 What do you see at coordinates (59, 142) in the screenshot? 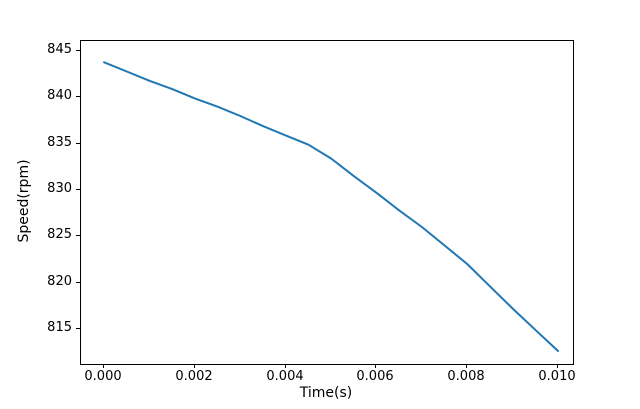
I see `y-tick-label: 835` at bounding box center [59, 142].